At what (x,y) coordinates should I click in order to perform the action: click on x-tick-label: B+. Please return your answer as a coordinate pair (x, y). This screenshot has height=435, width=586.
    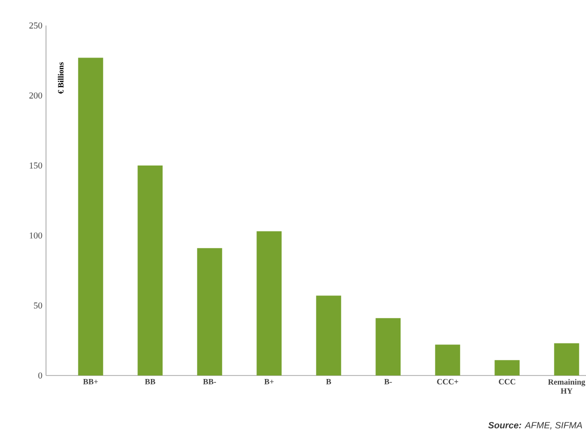
    Looking at the image, I should click on (269, 381).